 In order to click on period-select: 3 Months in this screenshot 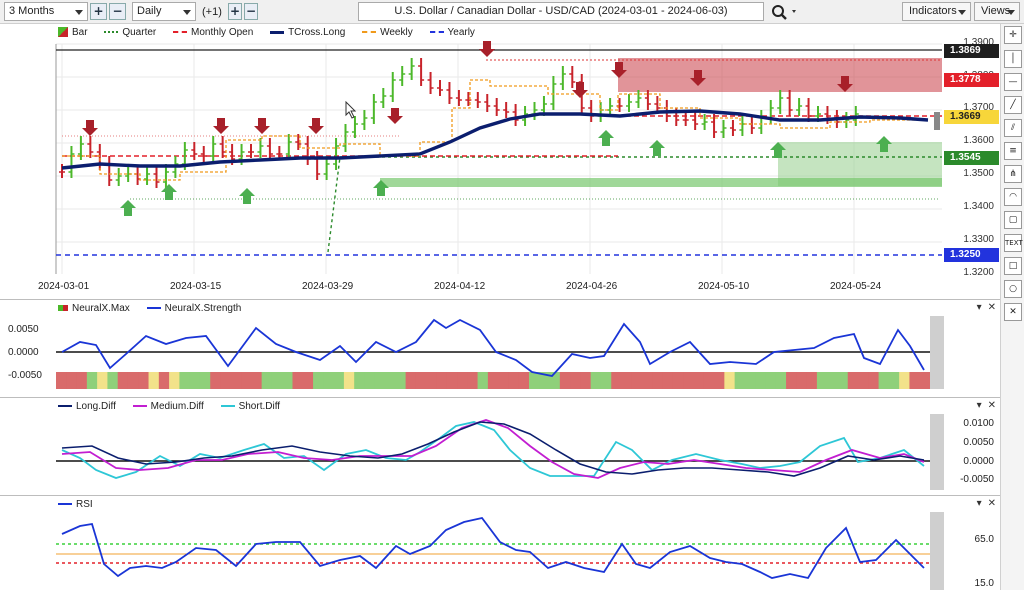, I will do `click(46, 11)`.